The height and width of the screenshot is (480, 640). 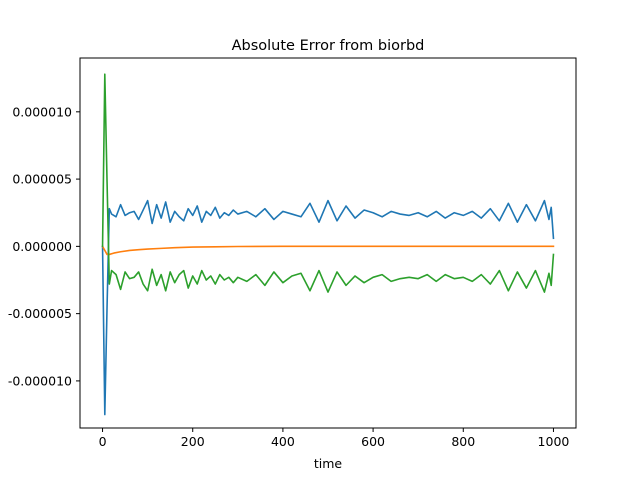 I want to click on chart-title: Absolute Error from biorbd, so click(x=328, y=46).